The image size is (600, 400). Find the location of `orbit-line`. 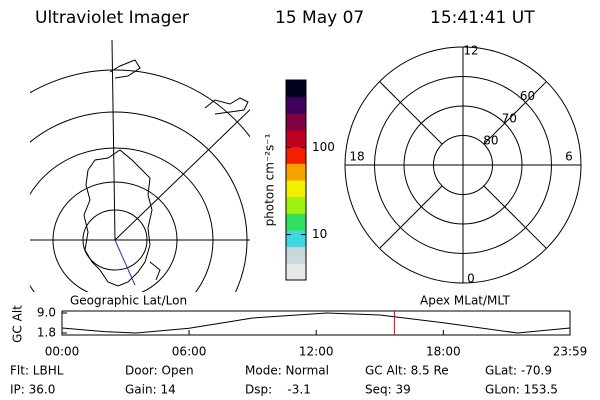

orbit-line is located at coordinates (316, 323).